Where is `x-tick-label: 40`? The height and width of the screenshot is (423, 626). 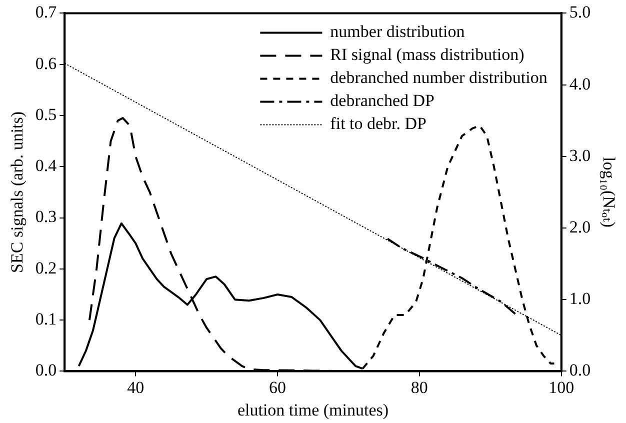 x-tick-label: 40 is located at coordinates (135, 387).